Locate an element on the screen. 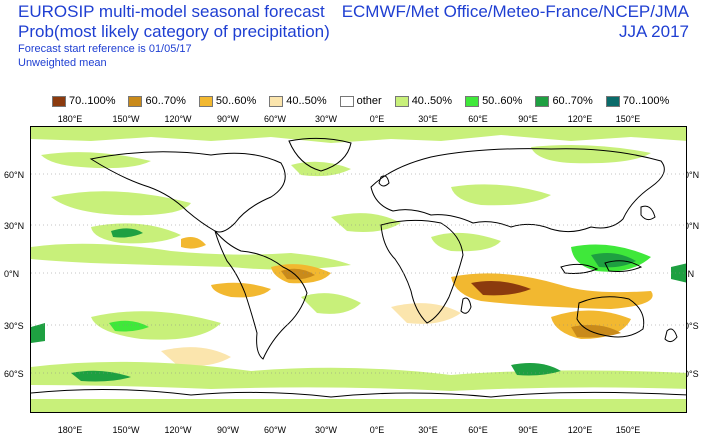 This screenshot has width=705, height=439. forecast-reference: Forecast start reference is 01/05/17 is located at coordinates (105, 49).